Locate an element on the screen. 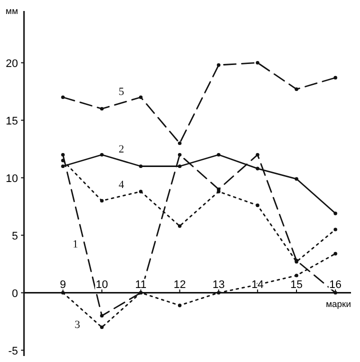 The height and width of the screenshot is (362, 360). x-tick-label: 10 is located at coordinates (102, 284).